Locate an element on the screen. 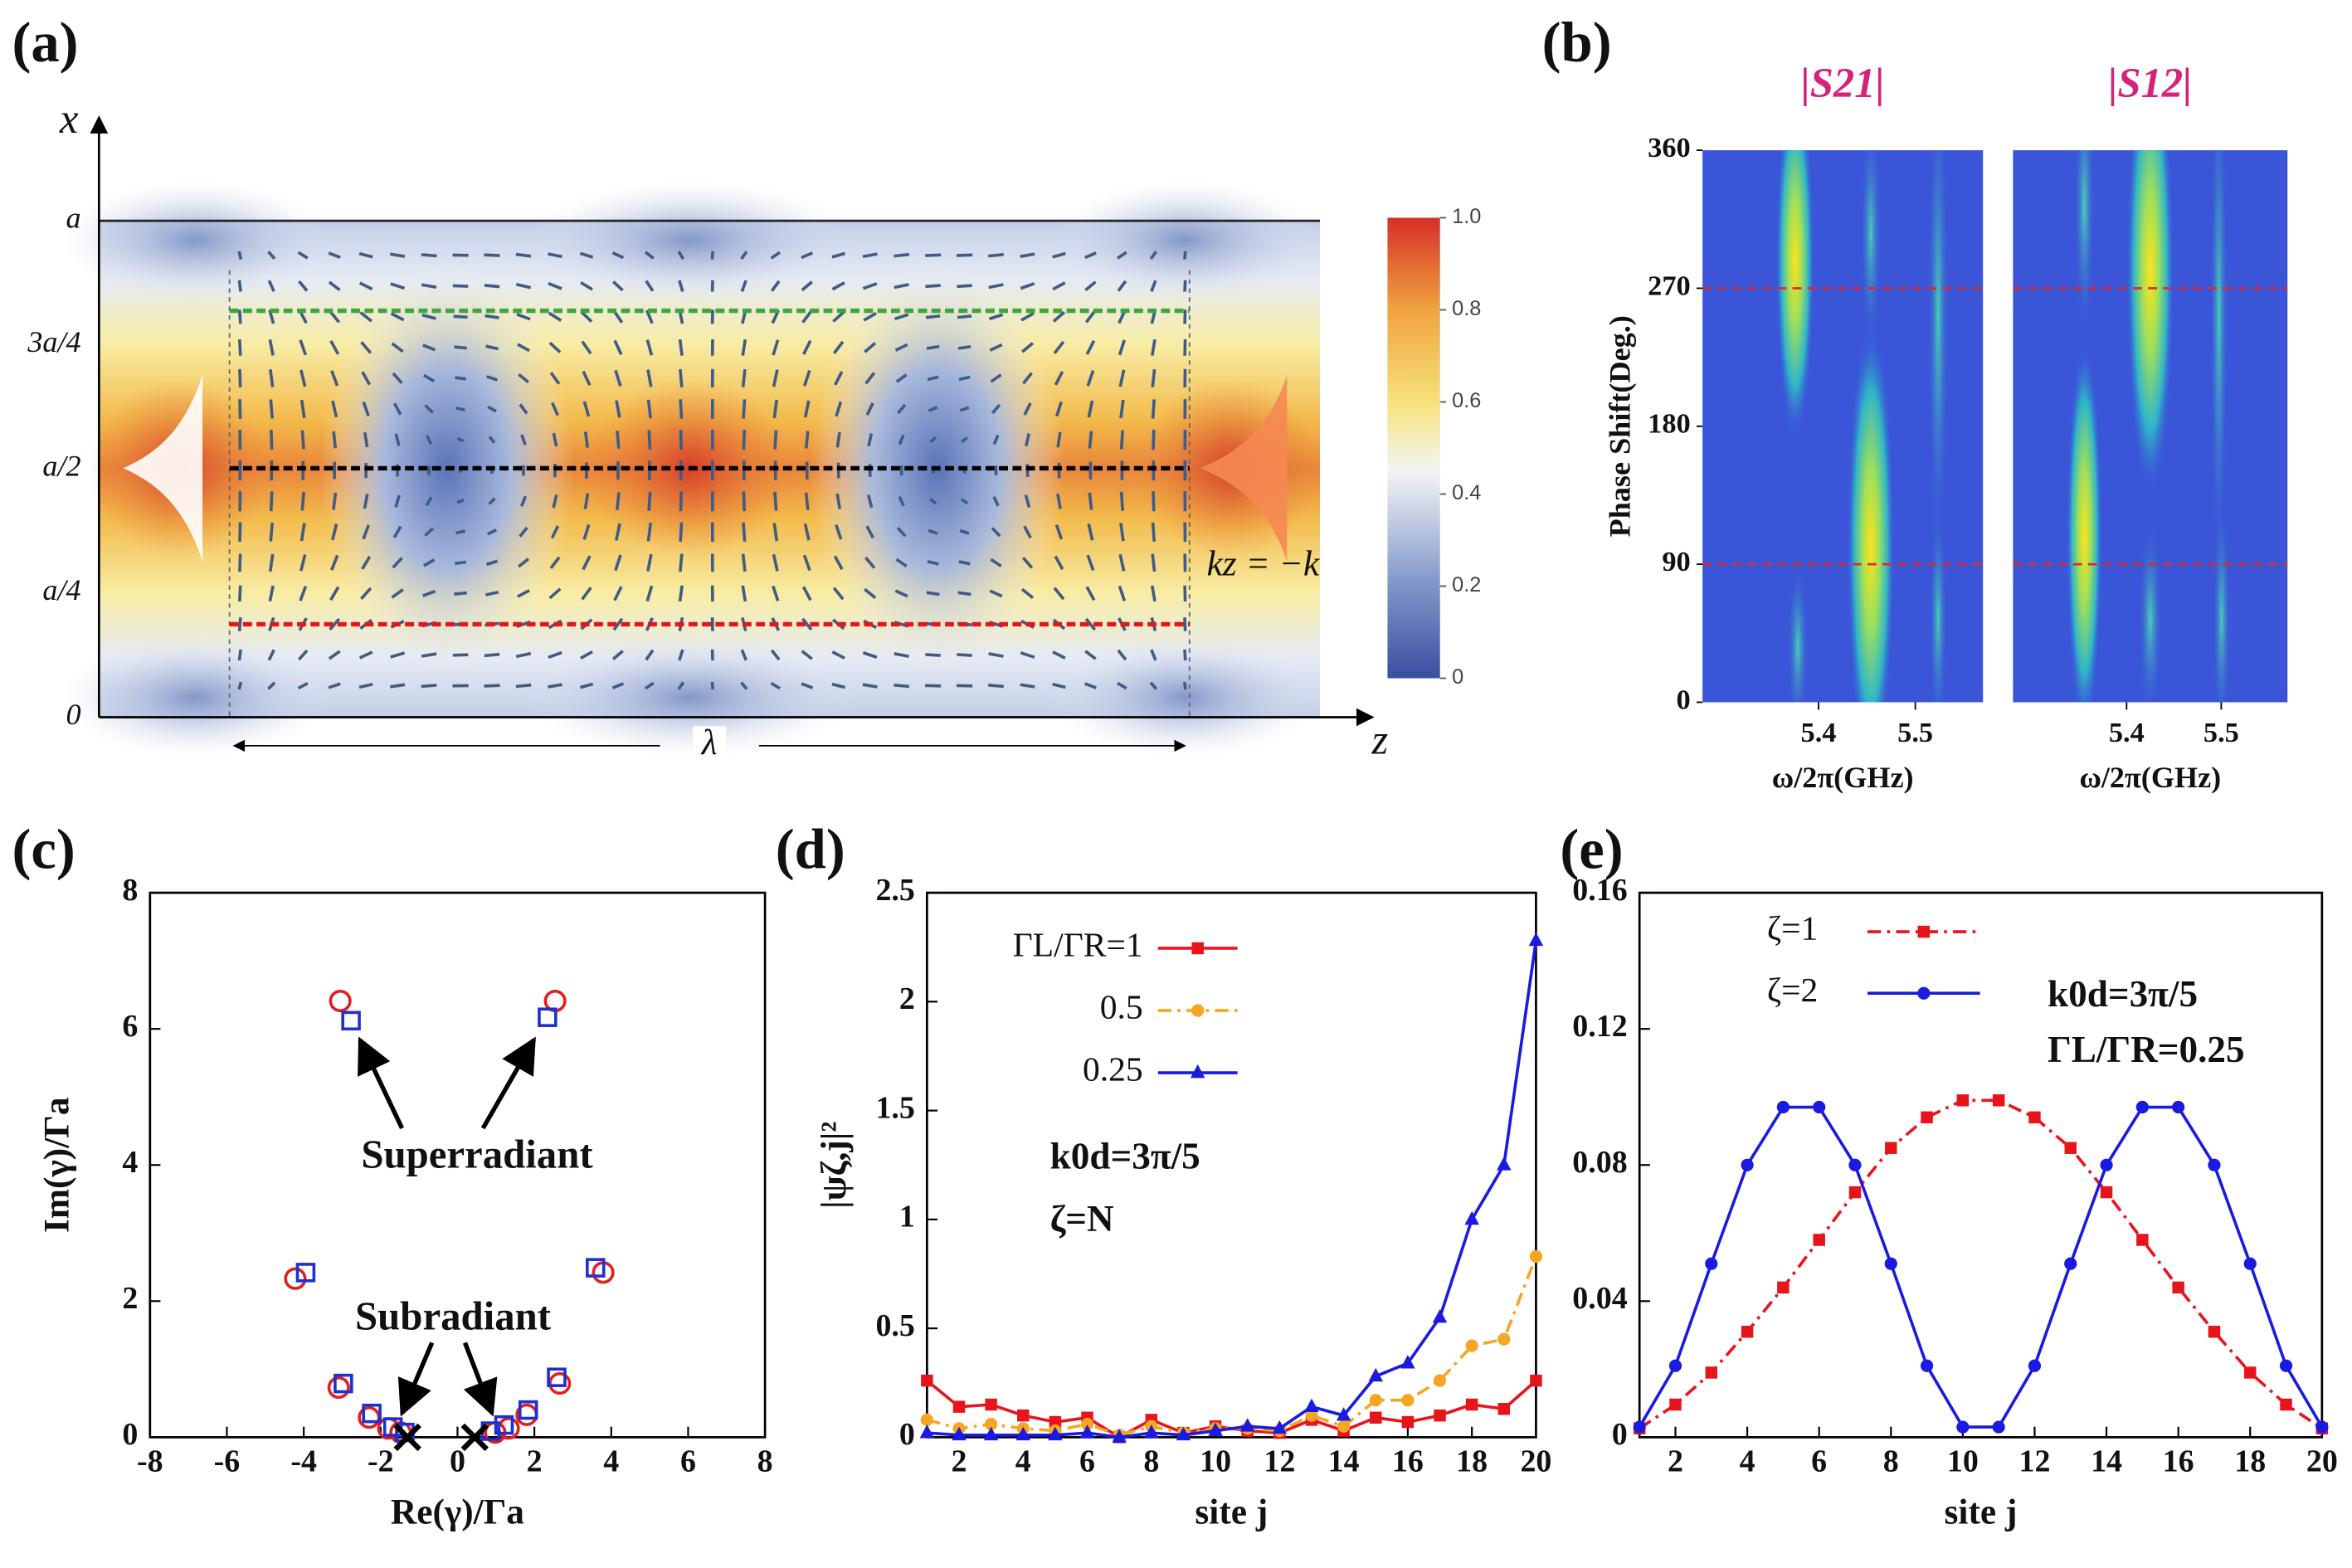 The image size is (2352, 1568). y-tick-label: 90 is located at coordinates (1676, 561).